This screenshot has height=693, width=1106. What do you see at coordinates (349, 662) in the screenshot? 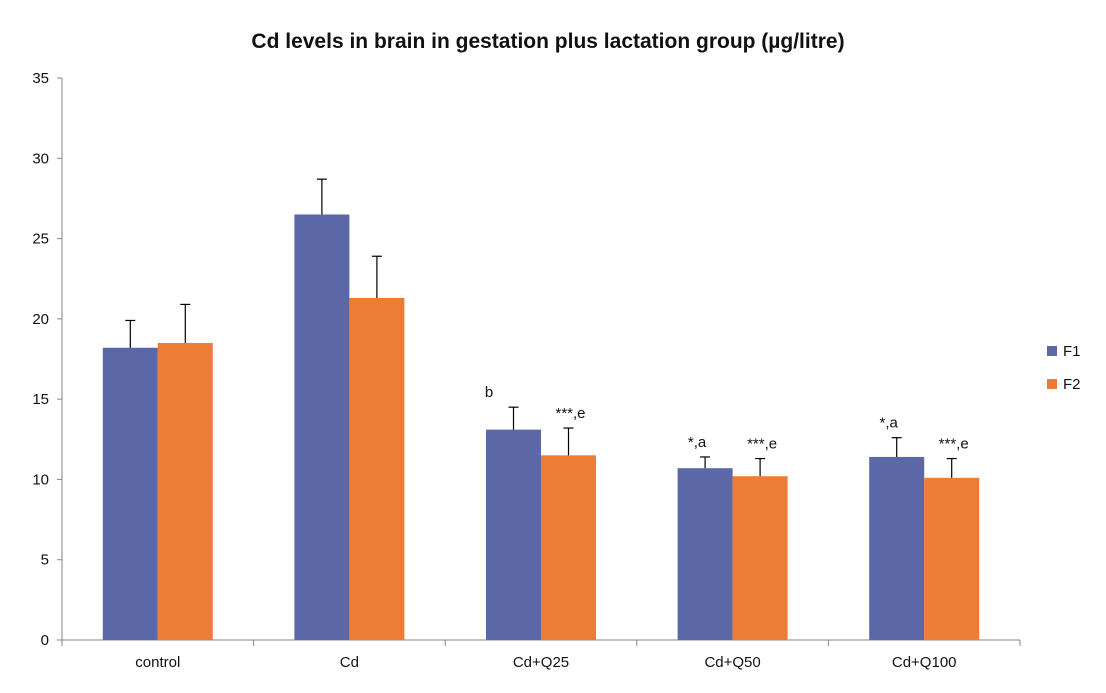
I see `x-tick-label: Cd` at bounding box center [349, 662].